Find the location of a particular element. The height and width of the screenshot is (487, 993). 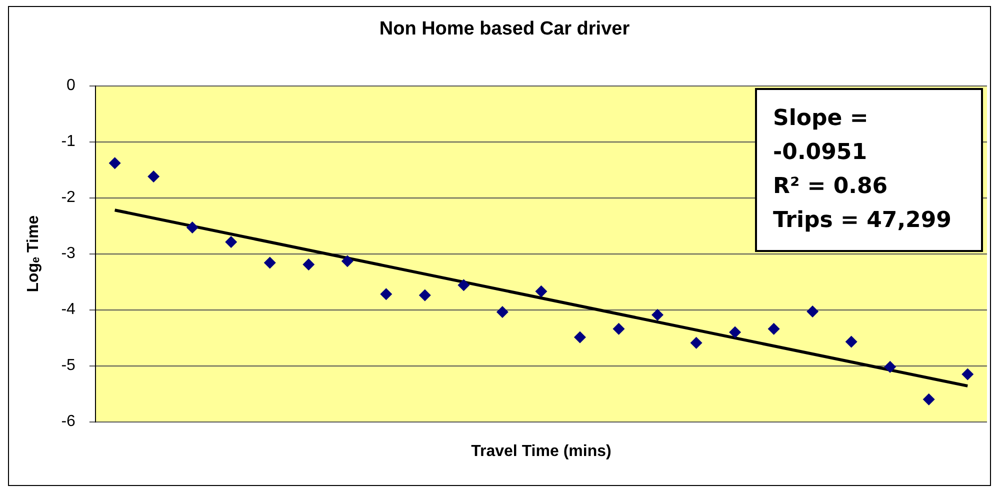

y-tick-label: -3 is located at coordinates (68, 253).